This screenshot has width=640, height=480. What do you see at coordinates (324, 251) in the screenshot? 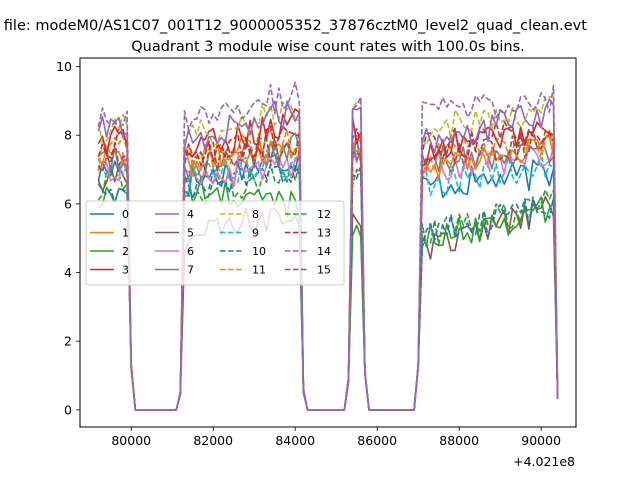
I see `legend-label-14: 14` at bounding box center [324, 251].